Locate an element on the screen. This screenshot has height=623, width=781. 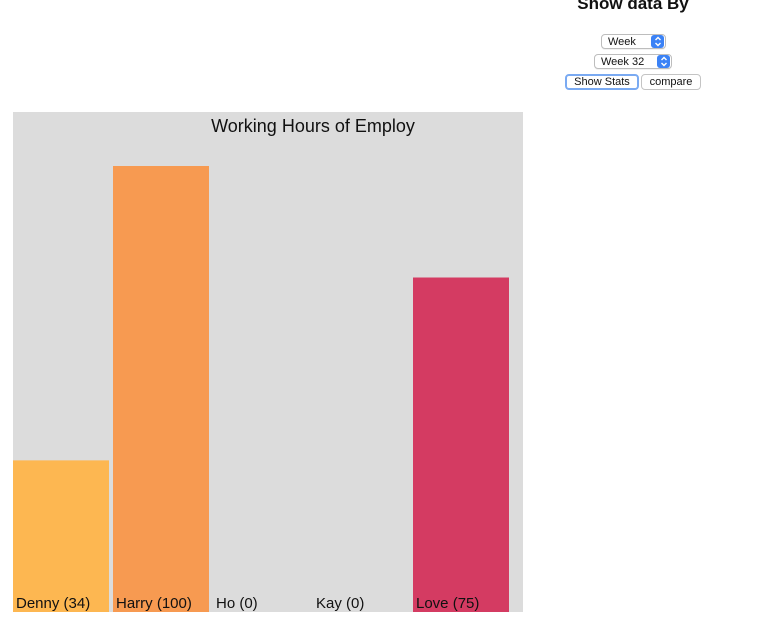
period-type-value: Week is located at coordinates (622, 41).